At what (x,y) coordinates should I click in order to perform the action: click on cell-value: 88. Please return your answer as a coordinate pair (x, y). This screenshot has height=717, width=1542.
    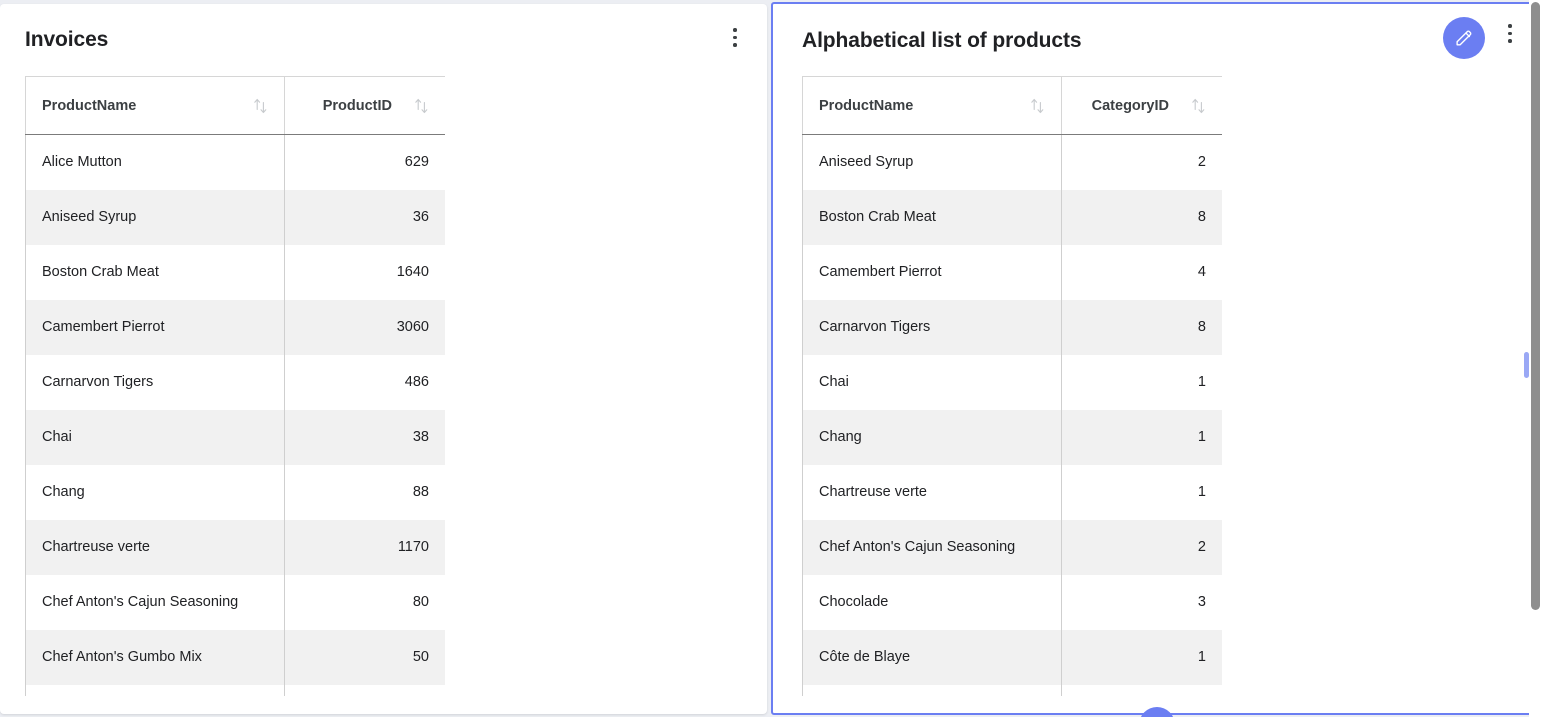
    Looking at the image, I should click on (364, 492).